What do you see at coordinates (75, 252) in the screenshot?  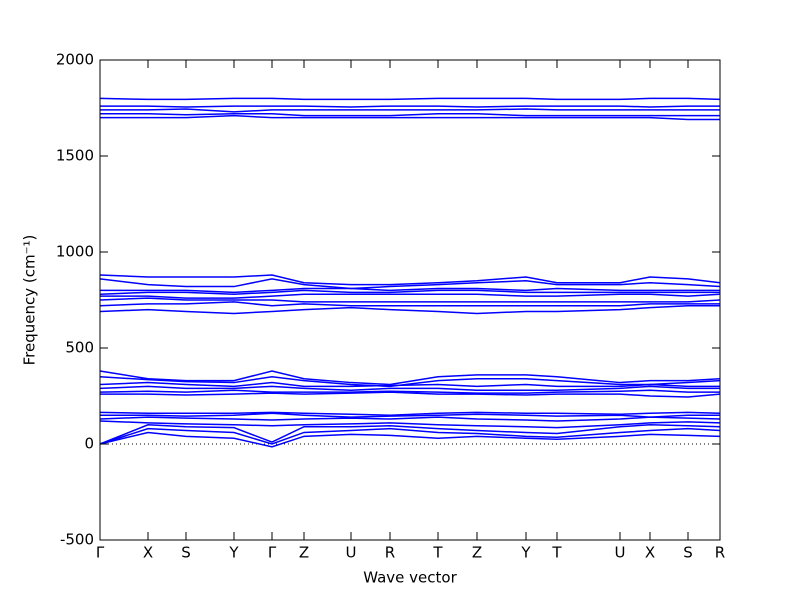 I see `y-tick-label: 1000` at bounding box center [75, 252].